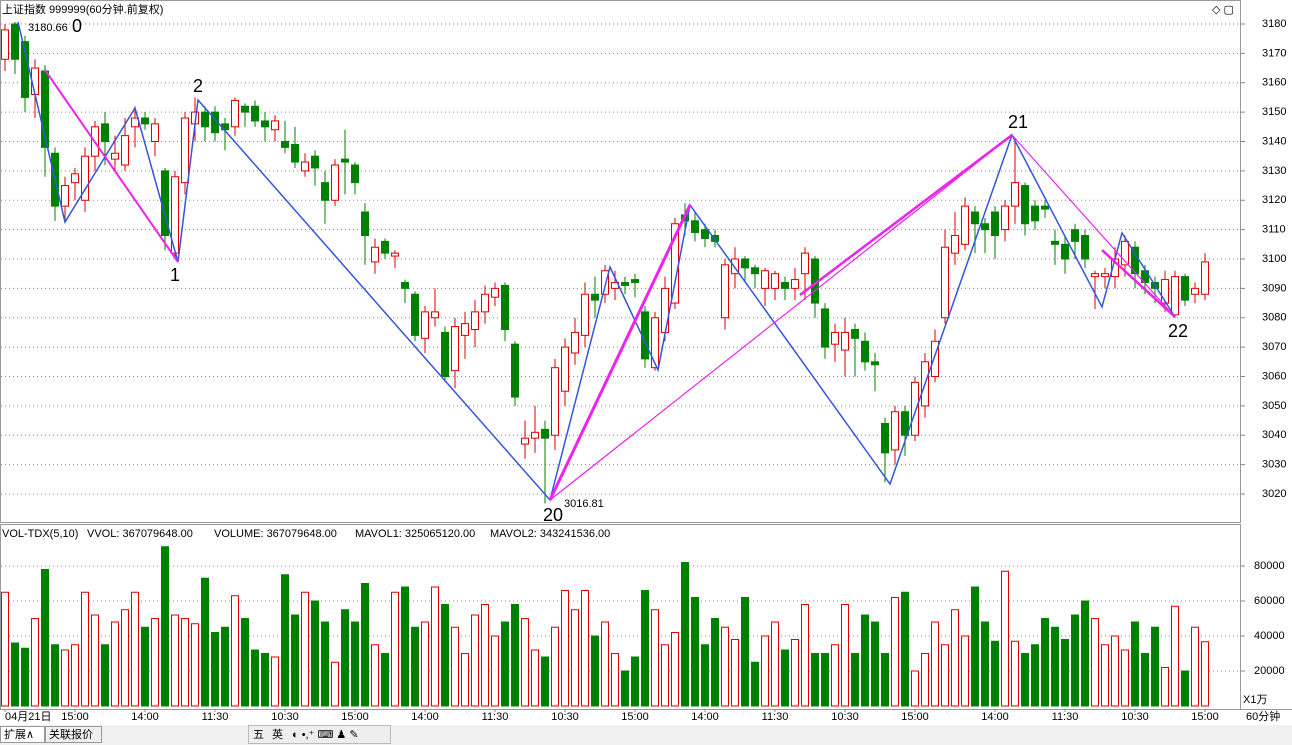  What do you see at coordinates (325, 735) in the screenshot?
I see `toolbar-icons: ◐ •,⁺ ⌨ ♟ ✎` at bounding box center [325, 735].